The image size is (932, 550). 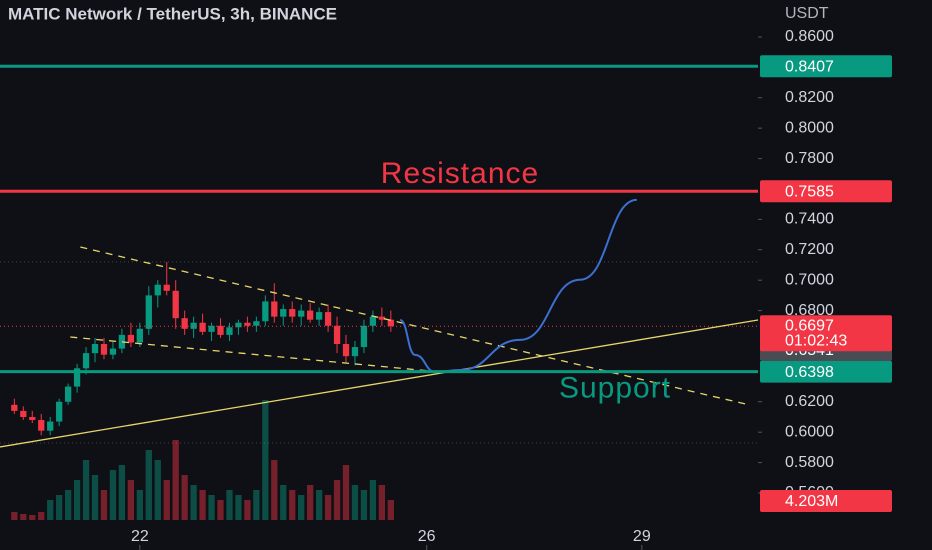 What do you see at coordinates (811, 501) in the screenshot?
I see `volume-label: 4.203M` at bounding box center [811, 501].